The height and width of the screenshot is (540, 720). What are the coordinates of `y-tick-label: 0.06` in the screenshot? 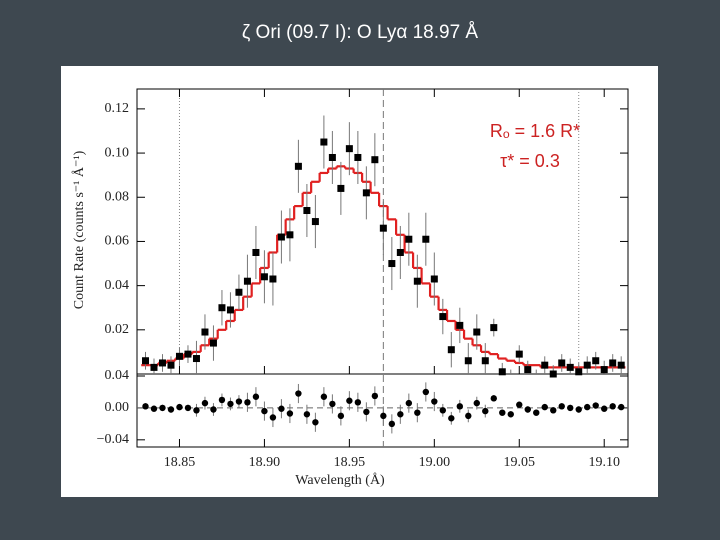 It's located at (117, 241).